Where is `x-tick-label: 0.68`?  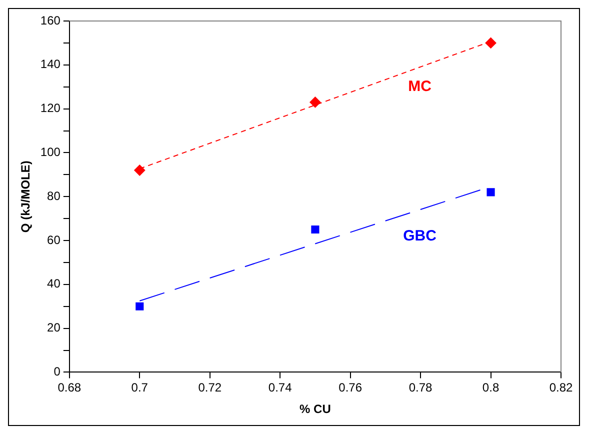
x-tick-label: 0.68 is located at coordinates (70, 387).